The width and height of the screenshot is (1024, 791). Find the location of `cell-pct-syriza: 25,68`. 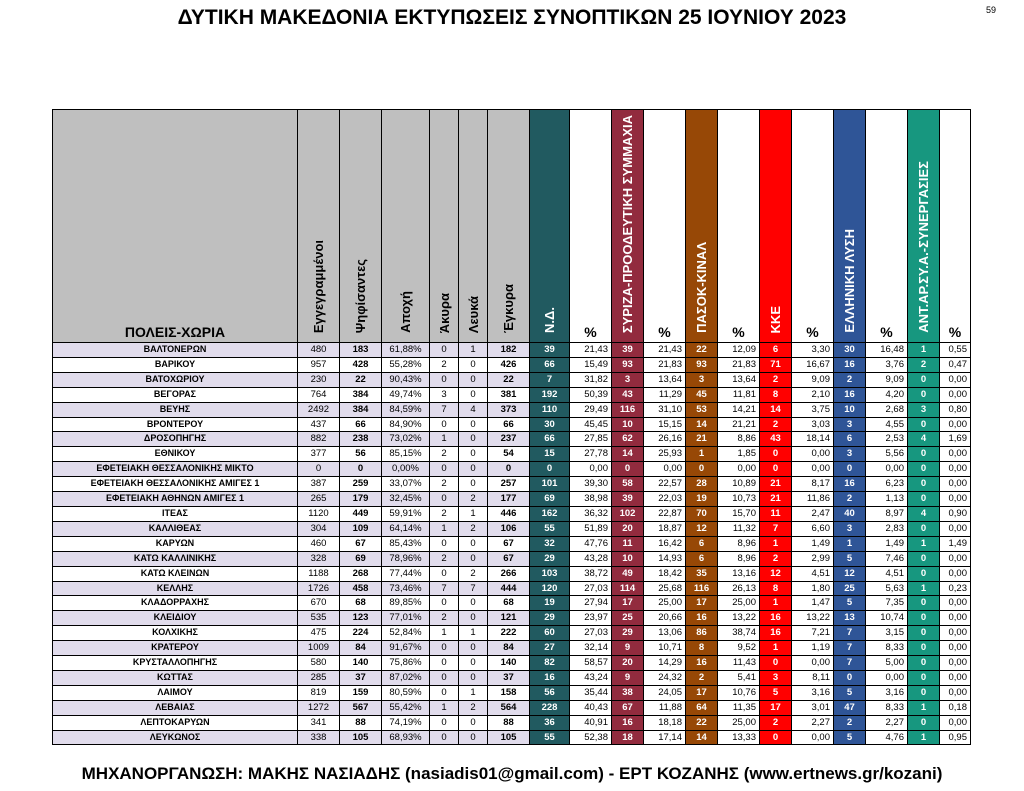

cell-pct-syriza: 25,68 is located at coordinates (664, 588).